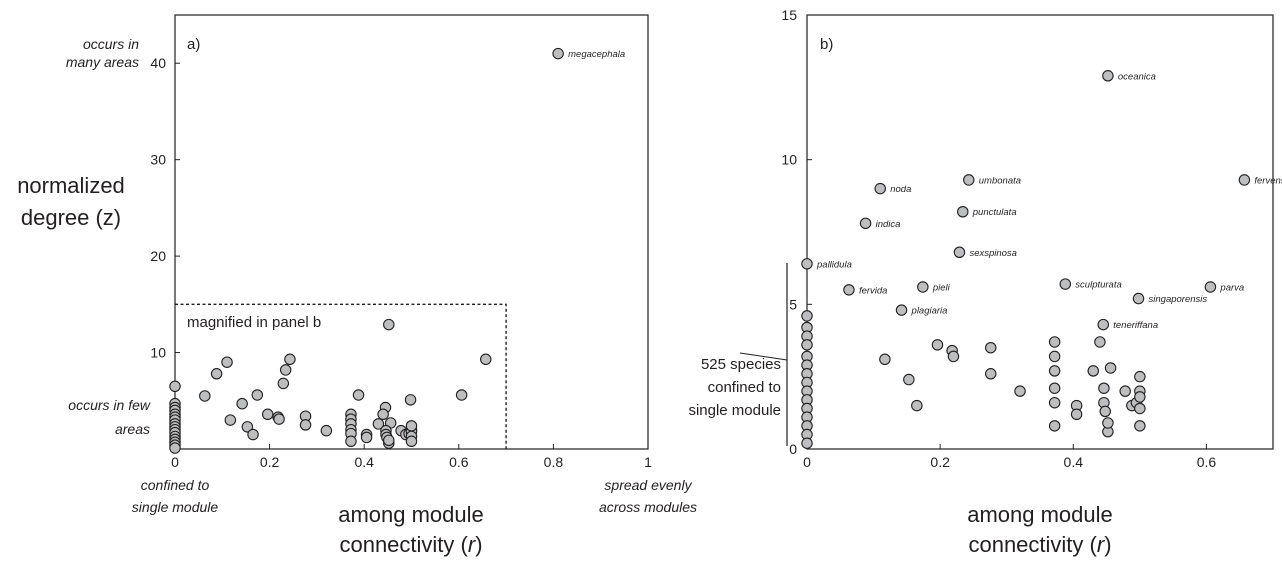  What do you see at coordinates (1040, 514) in the screenshot?
I see `x-axis-label-b-line1: among module` at bounding box center [1040, 514].